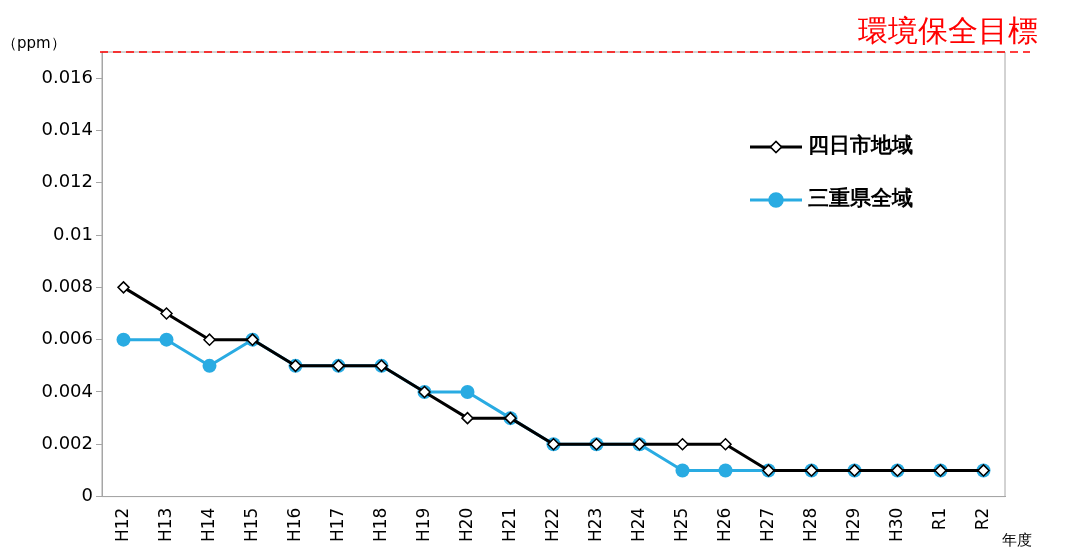 The height and width of the screenshot is (555, 1065). I want to click on ref-line-label: 環境保全目標, so click(948, 30).